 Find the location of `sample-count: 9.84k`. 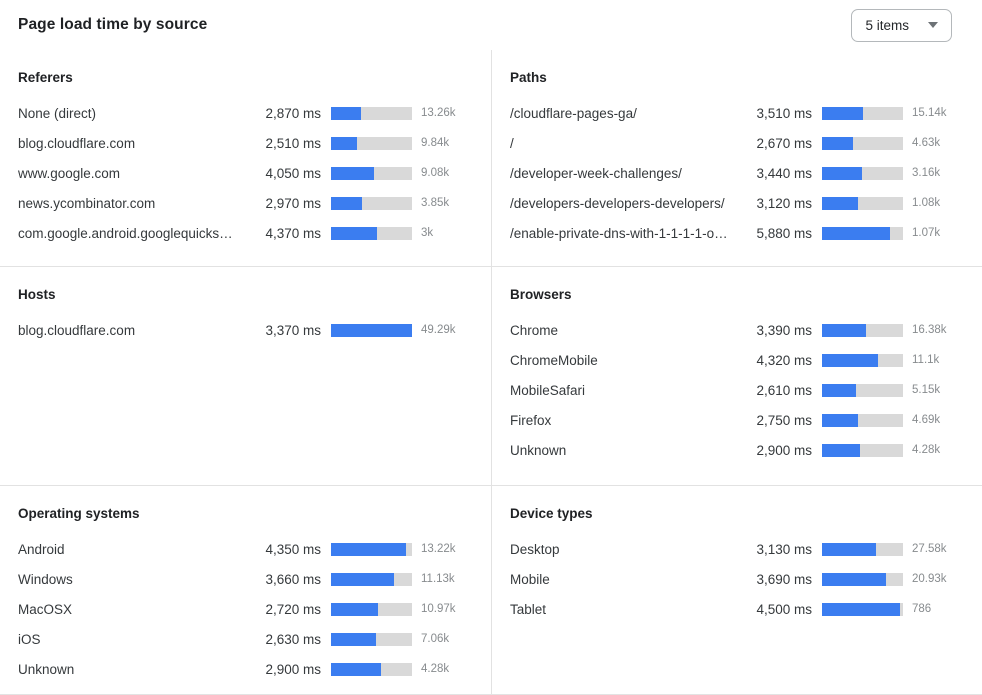

sample-count: 9.84k is located at coordinates (435, 143).